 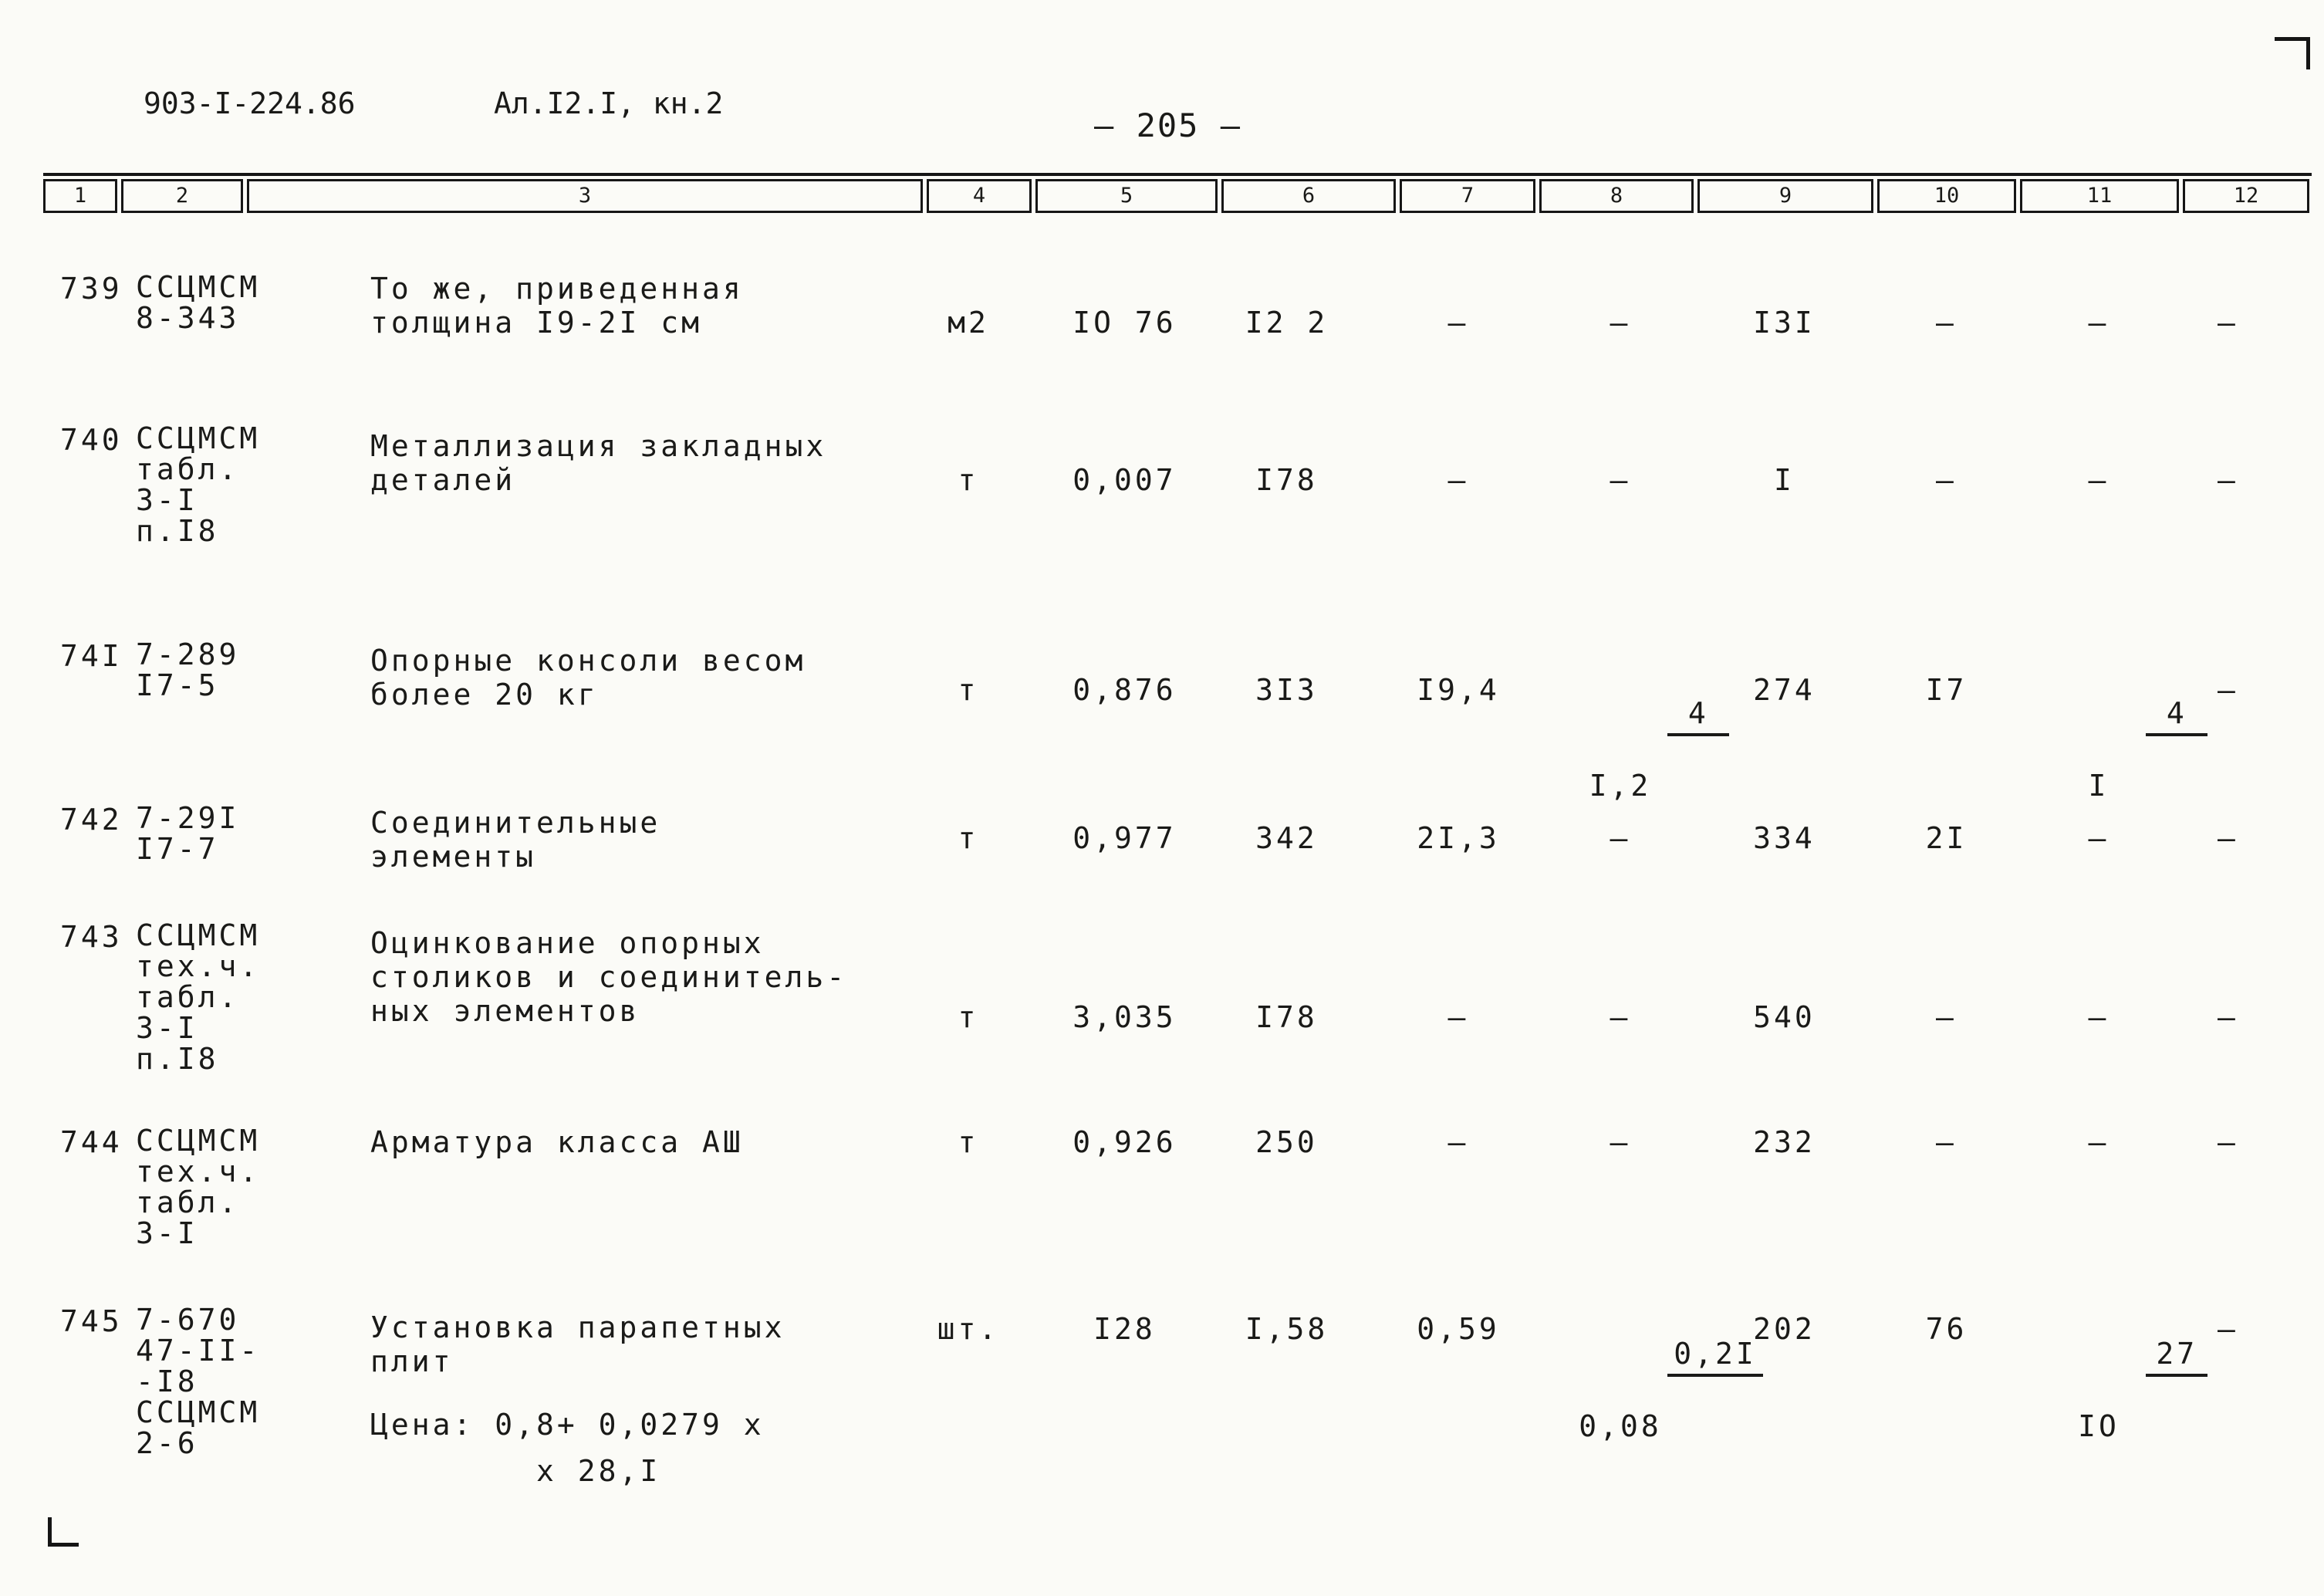 What do you see at coordinates (1124, 1329) in the screenshot?
I see `value-cell-5: I28` at bounding box center [1124, 1329].